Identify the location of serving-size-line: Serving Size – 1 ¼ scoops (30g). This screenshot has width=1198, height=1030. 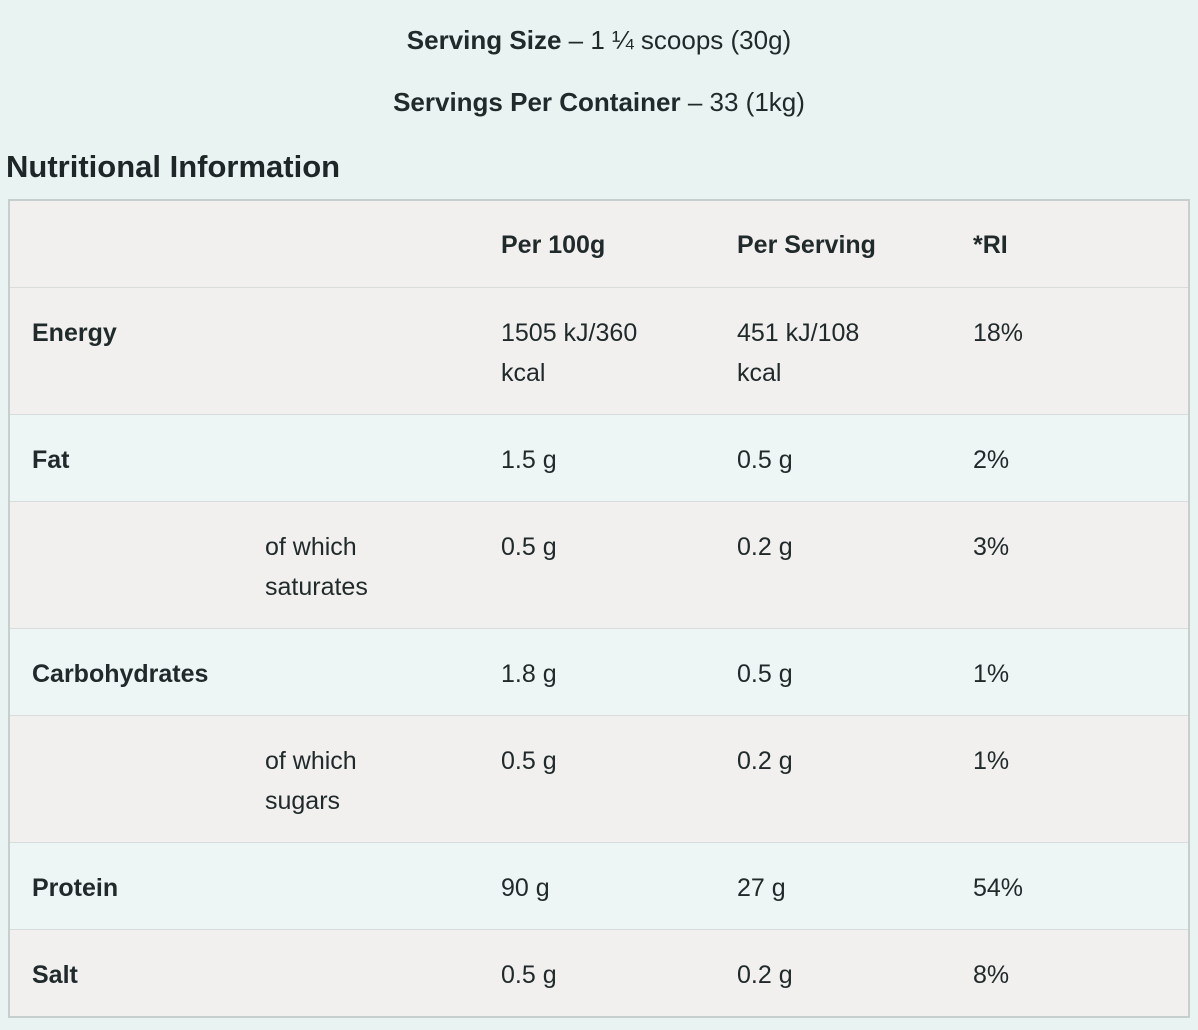
(599, 40).